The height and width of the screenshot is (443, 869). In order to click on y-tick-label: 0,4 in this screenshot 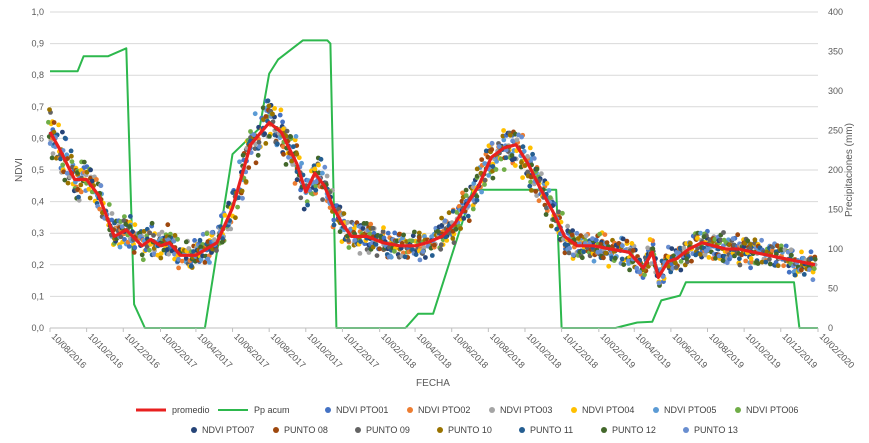, I will do `click(37, 202)`.